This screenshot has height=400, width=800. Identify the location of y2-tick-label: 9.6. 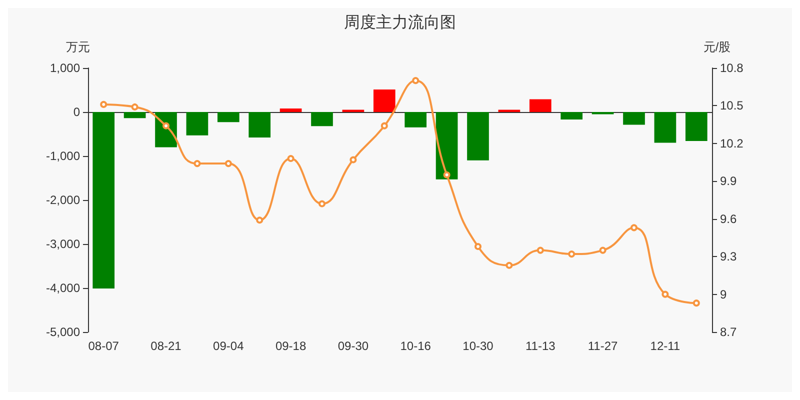
(729, 219).